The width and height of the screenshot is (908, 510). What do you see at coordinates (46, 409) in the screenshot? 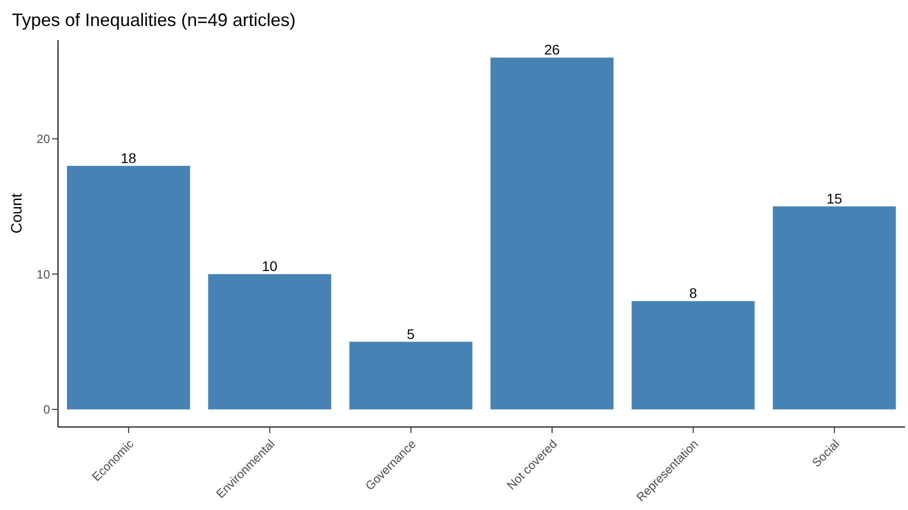
I see `y-tick-label: 0` at bounding box center [46, 409].